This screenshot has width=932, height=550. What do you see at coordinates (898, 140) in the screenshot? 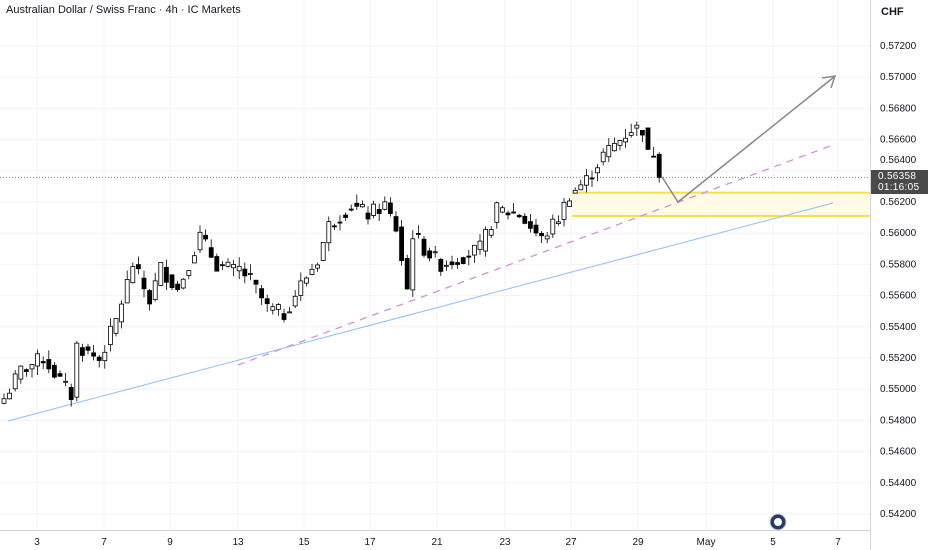
I see `price-axis-label: 0.56600` at bounding box center [898, 140].